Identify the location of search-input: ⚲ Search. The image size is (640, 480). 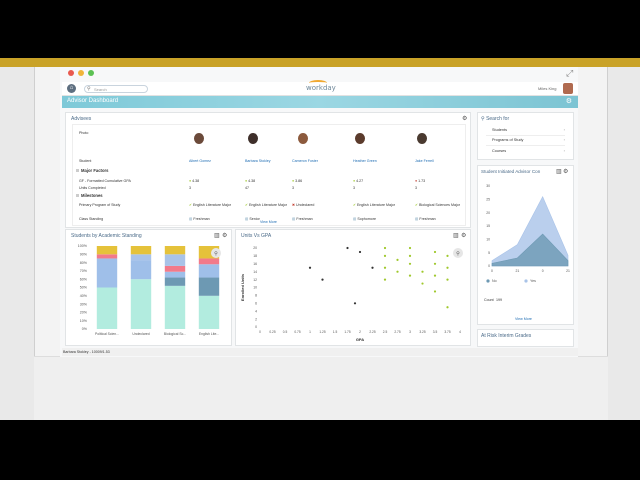
(116, 89).